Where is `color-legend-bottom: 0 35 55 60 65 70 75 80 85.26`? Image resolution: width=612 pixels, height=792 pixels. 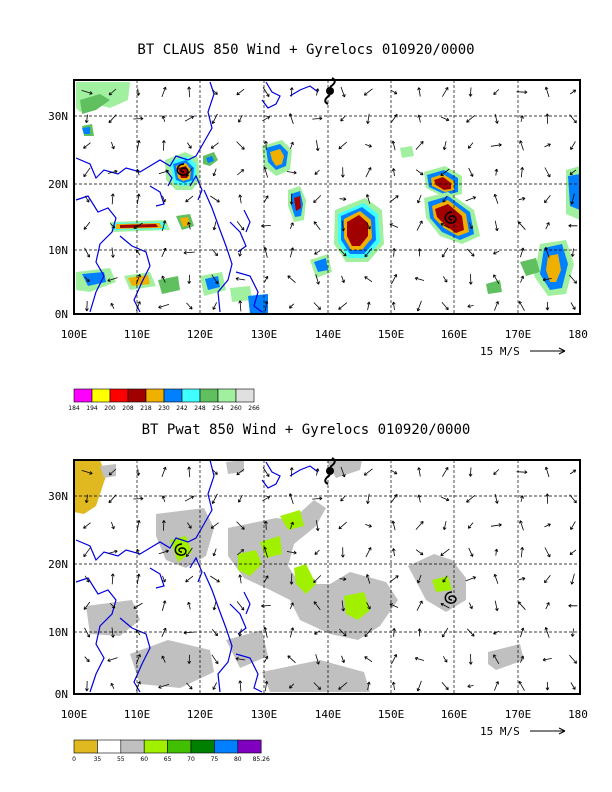 color-legend-bottom: 0 35 55 60 65 70 75 80 85.26 is located at coordinates (171, 751).